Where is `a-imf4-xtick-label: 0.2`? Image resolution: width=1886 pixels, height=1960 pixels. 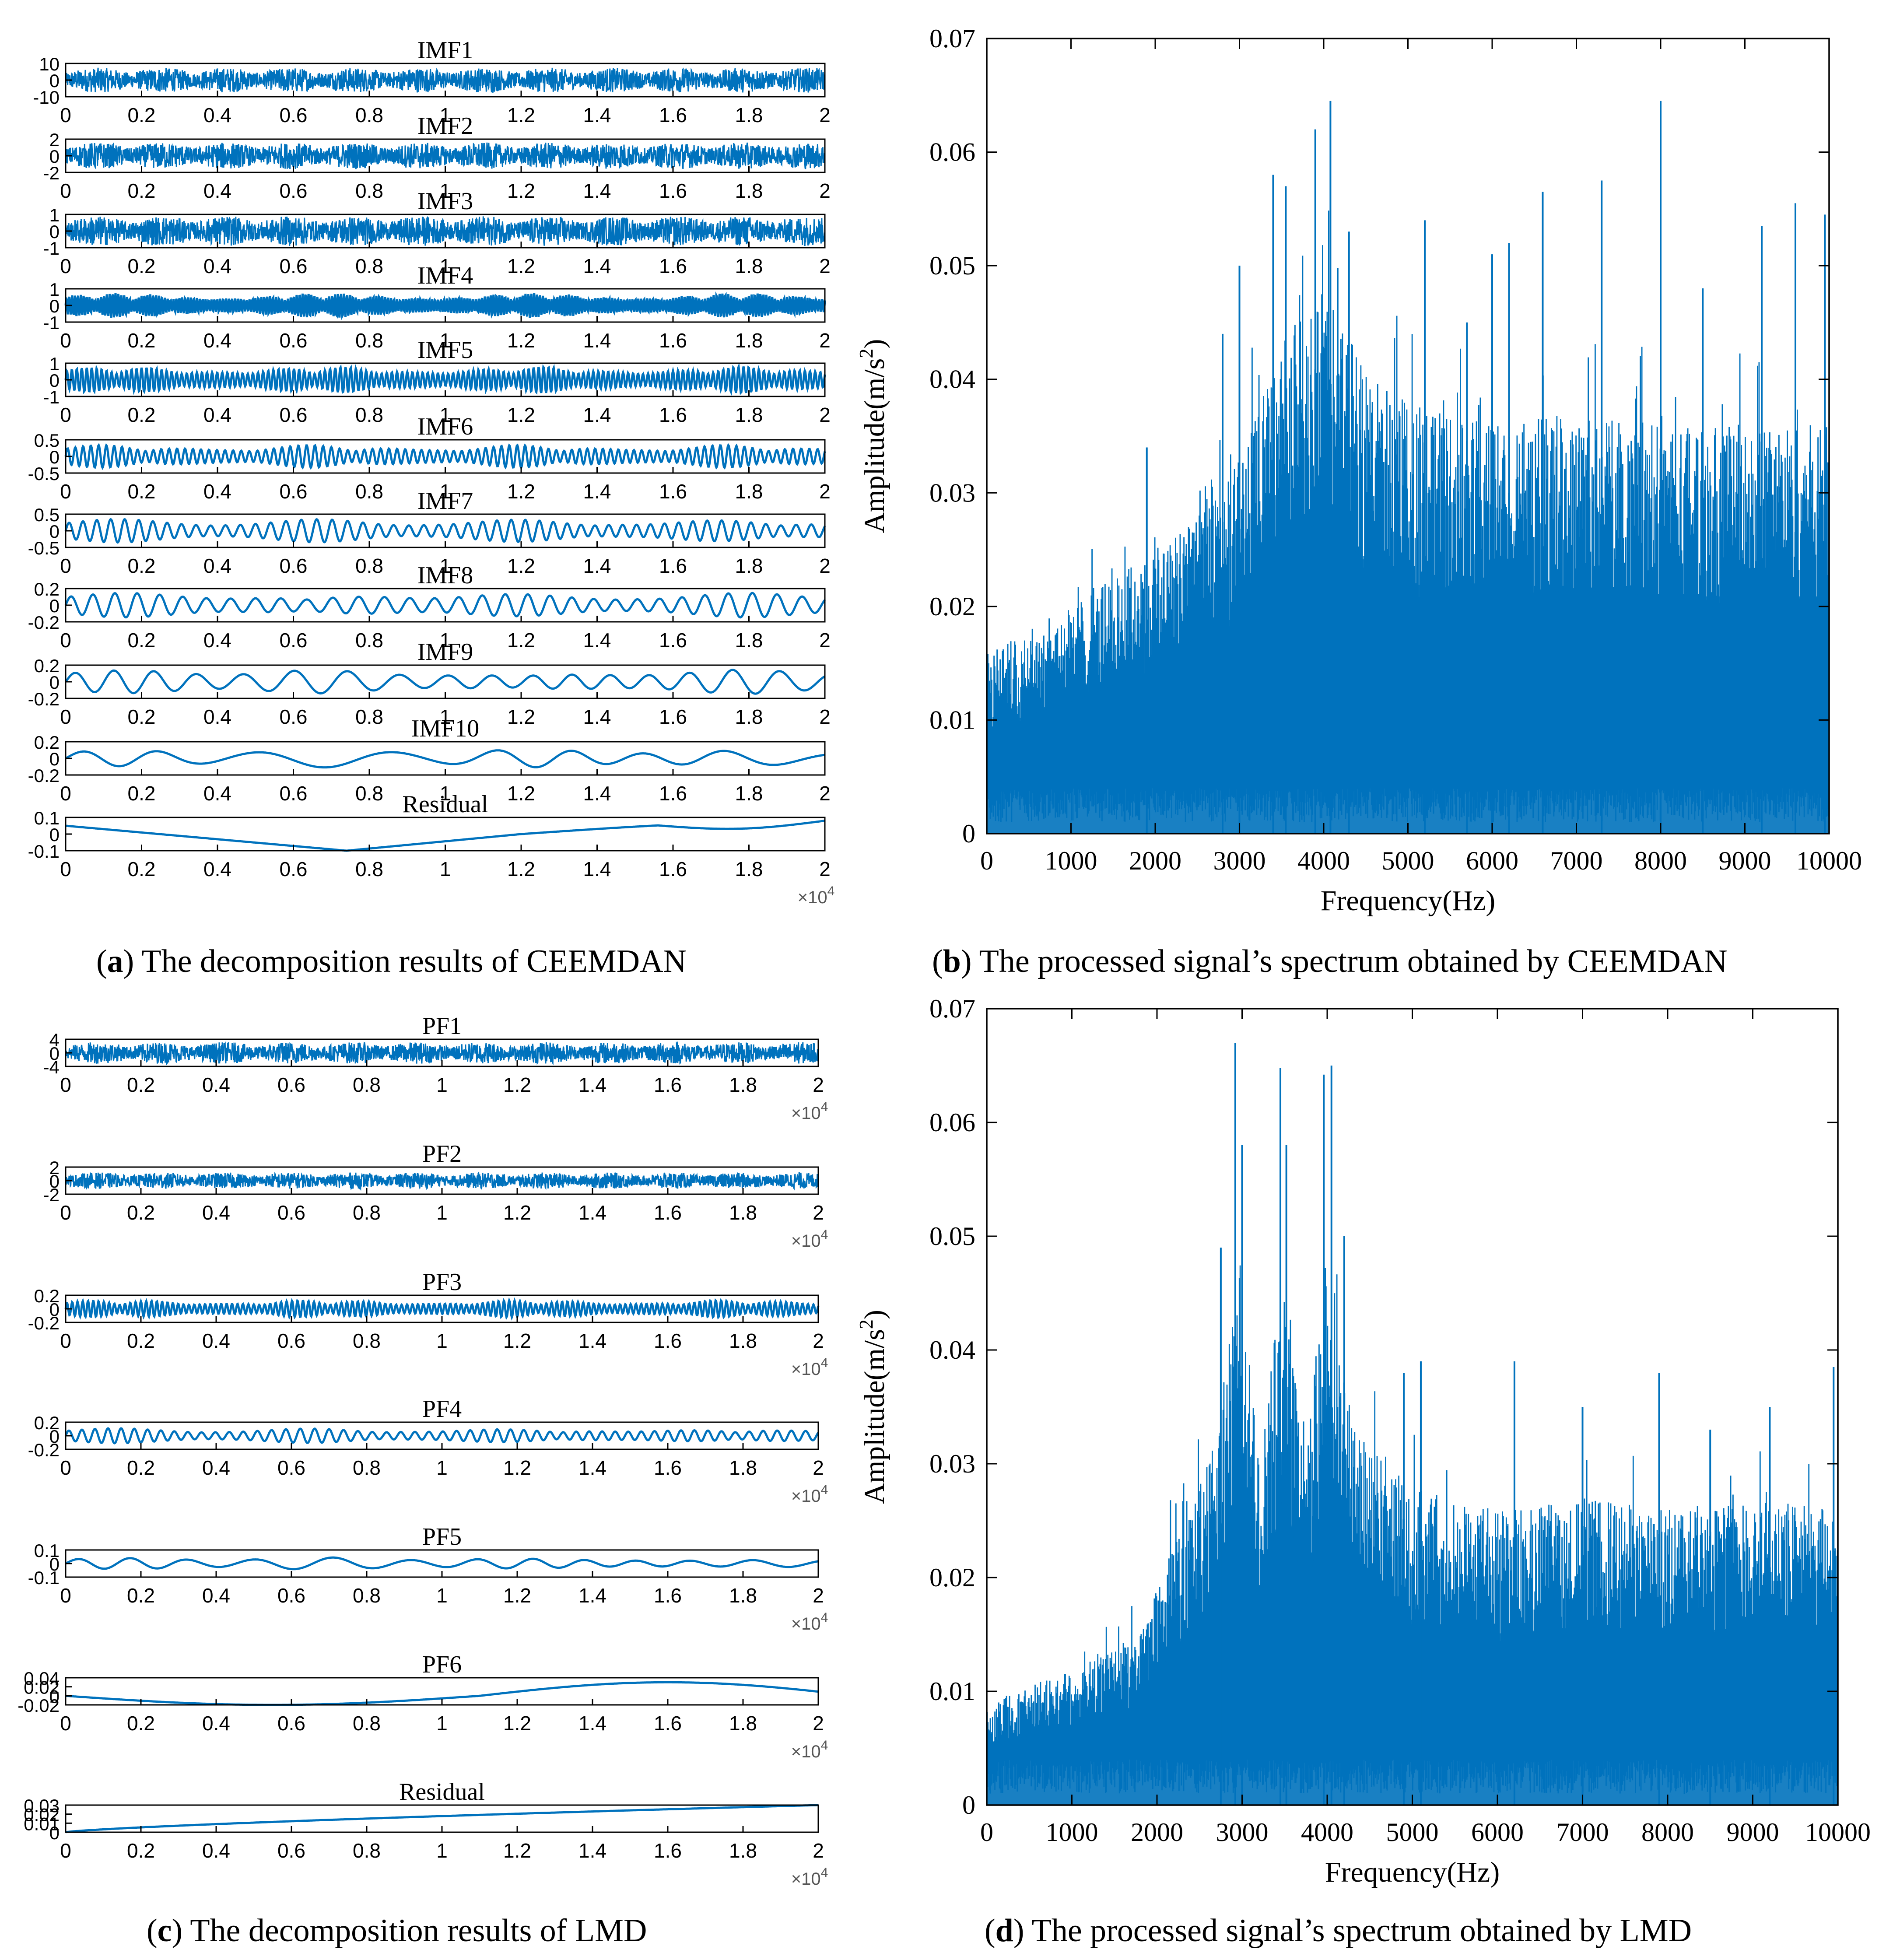 a-imf4-xtick-label: 0.2 is located at coordinates (142, 340).